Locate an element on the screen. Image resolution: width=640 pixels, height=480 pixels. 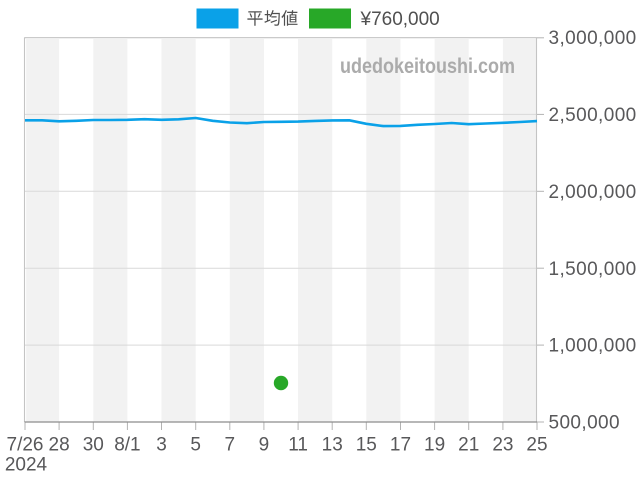
svg-text: 3,000,000 is located at coordinates (593, 38).